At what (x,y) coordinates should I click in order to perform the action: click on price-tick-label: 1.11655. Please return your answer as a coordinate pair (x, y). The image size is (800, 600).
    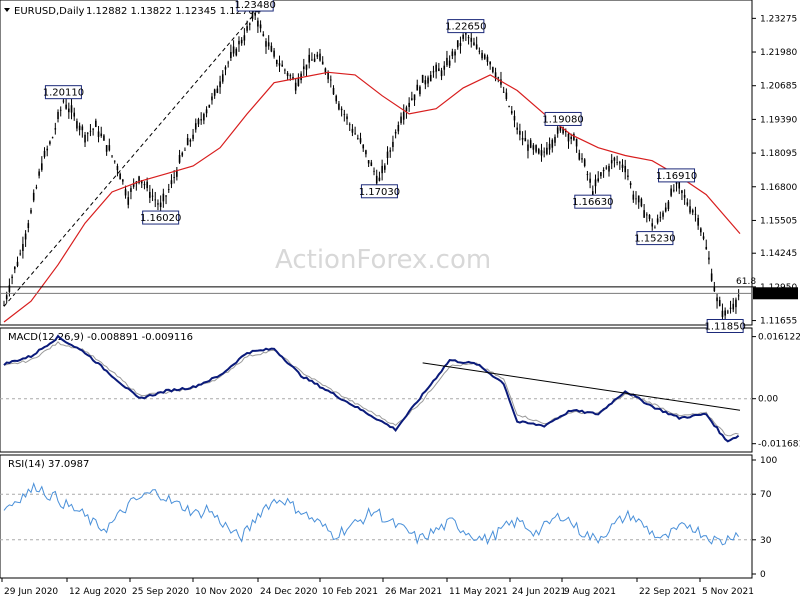
    Looking at the image, I should click on (778, 322).